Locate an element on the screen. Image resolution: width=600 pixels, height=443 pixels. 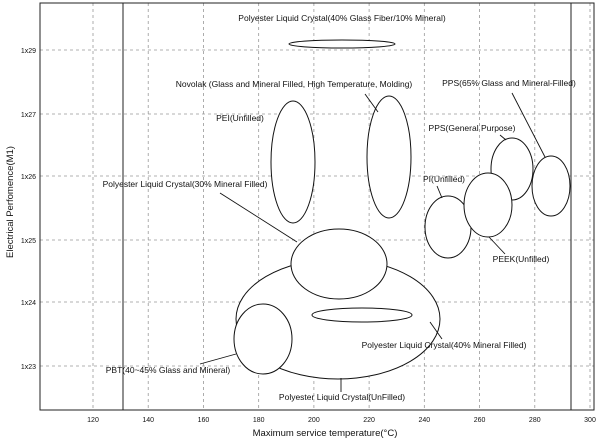
bubble-label: Polyester Liquid Crystal(UnFilled) is located at coordinates (342, 397).